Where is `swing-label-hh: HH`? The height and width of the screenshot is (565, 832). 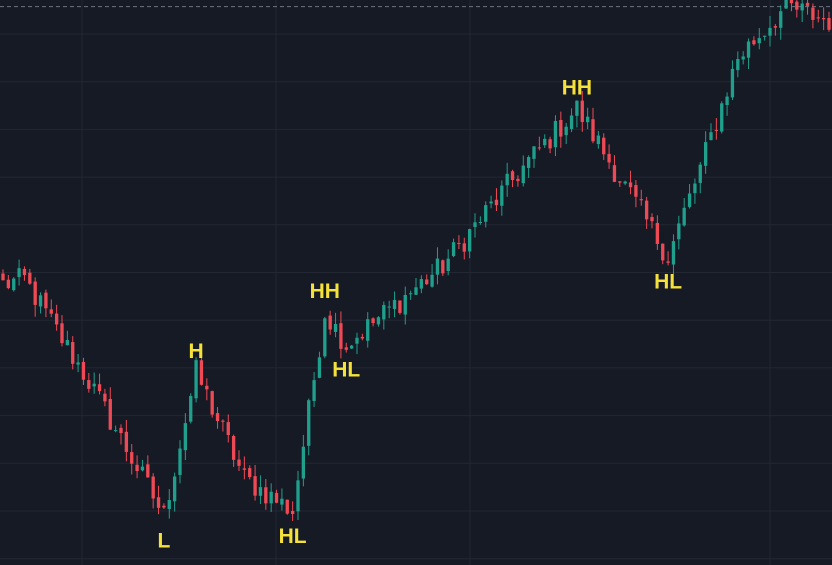
swing-label-hh: HH is located at coordinates (577, 87).